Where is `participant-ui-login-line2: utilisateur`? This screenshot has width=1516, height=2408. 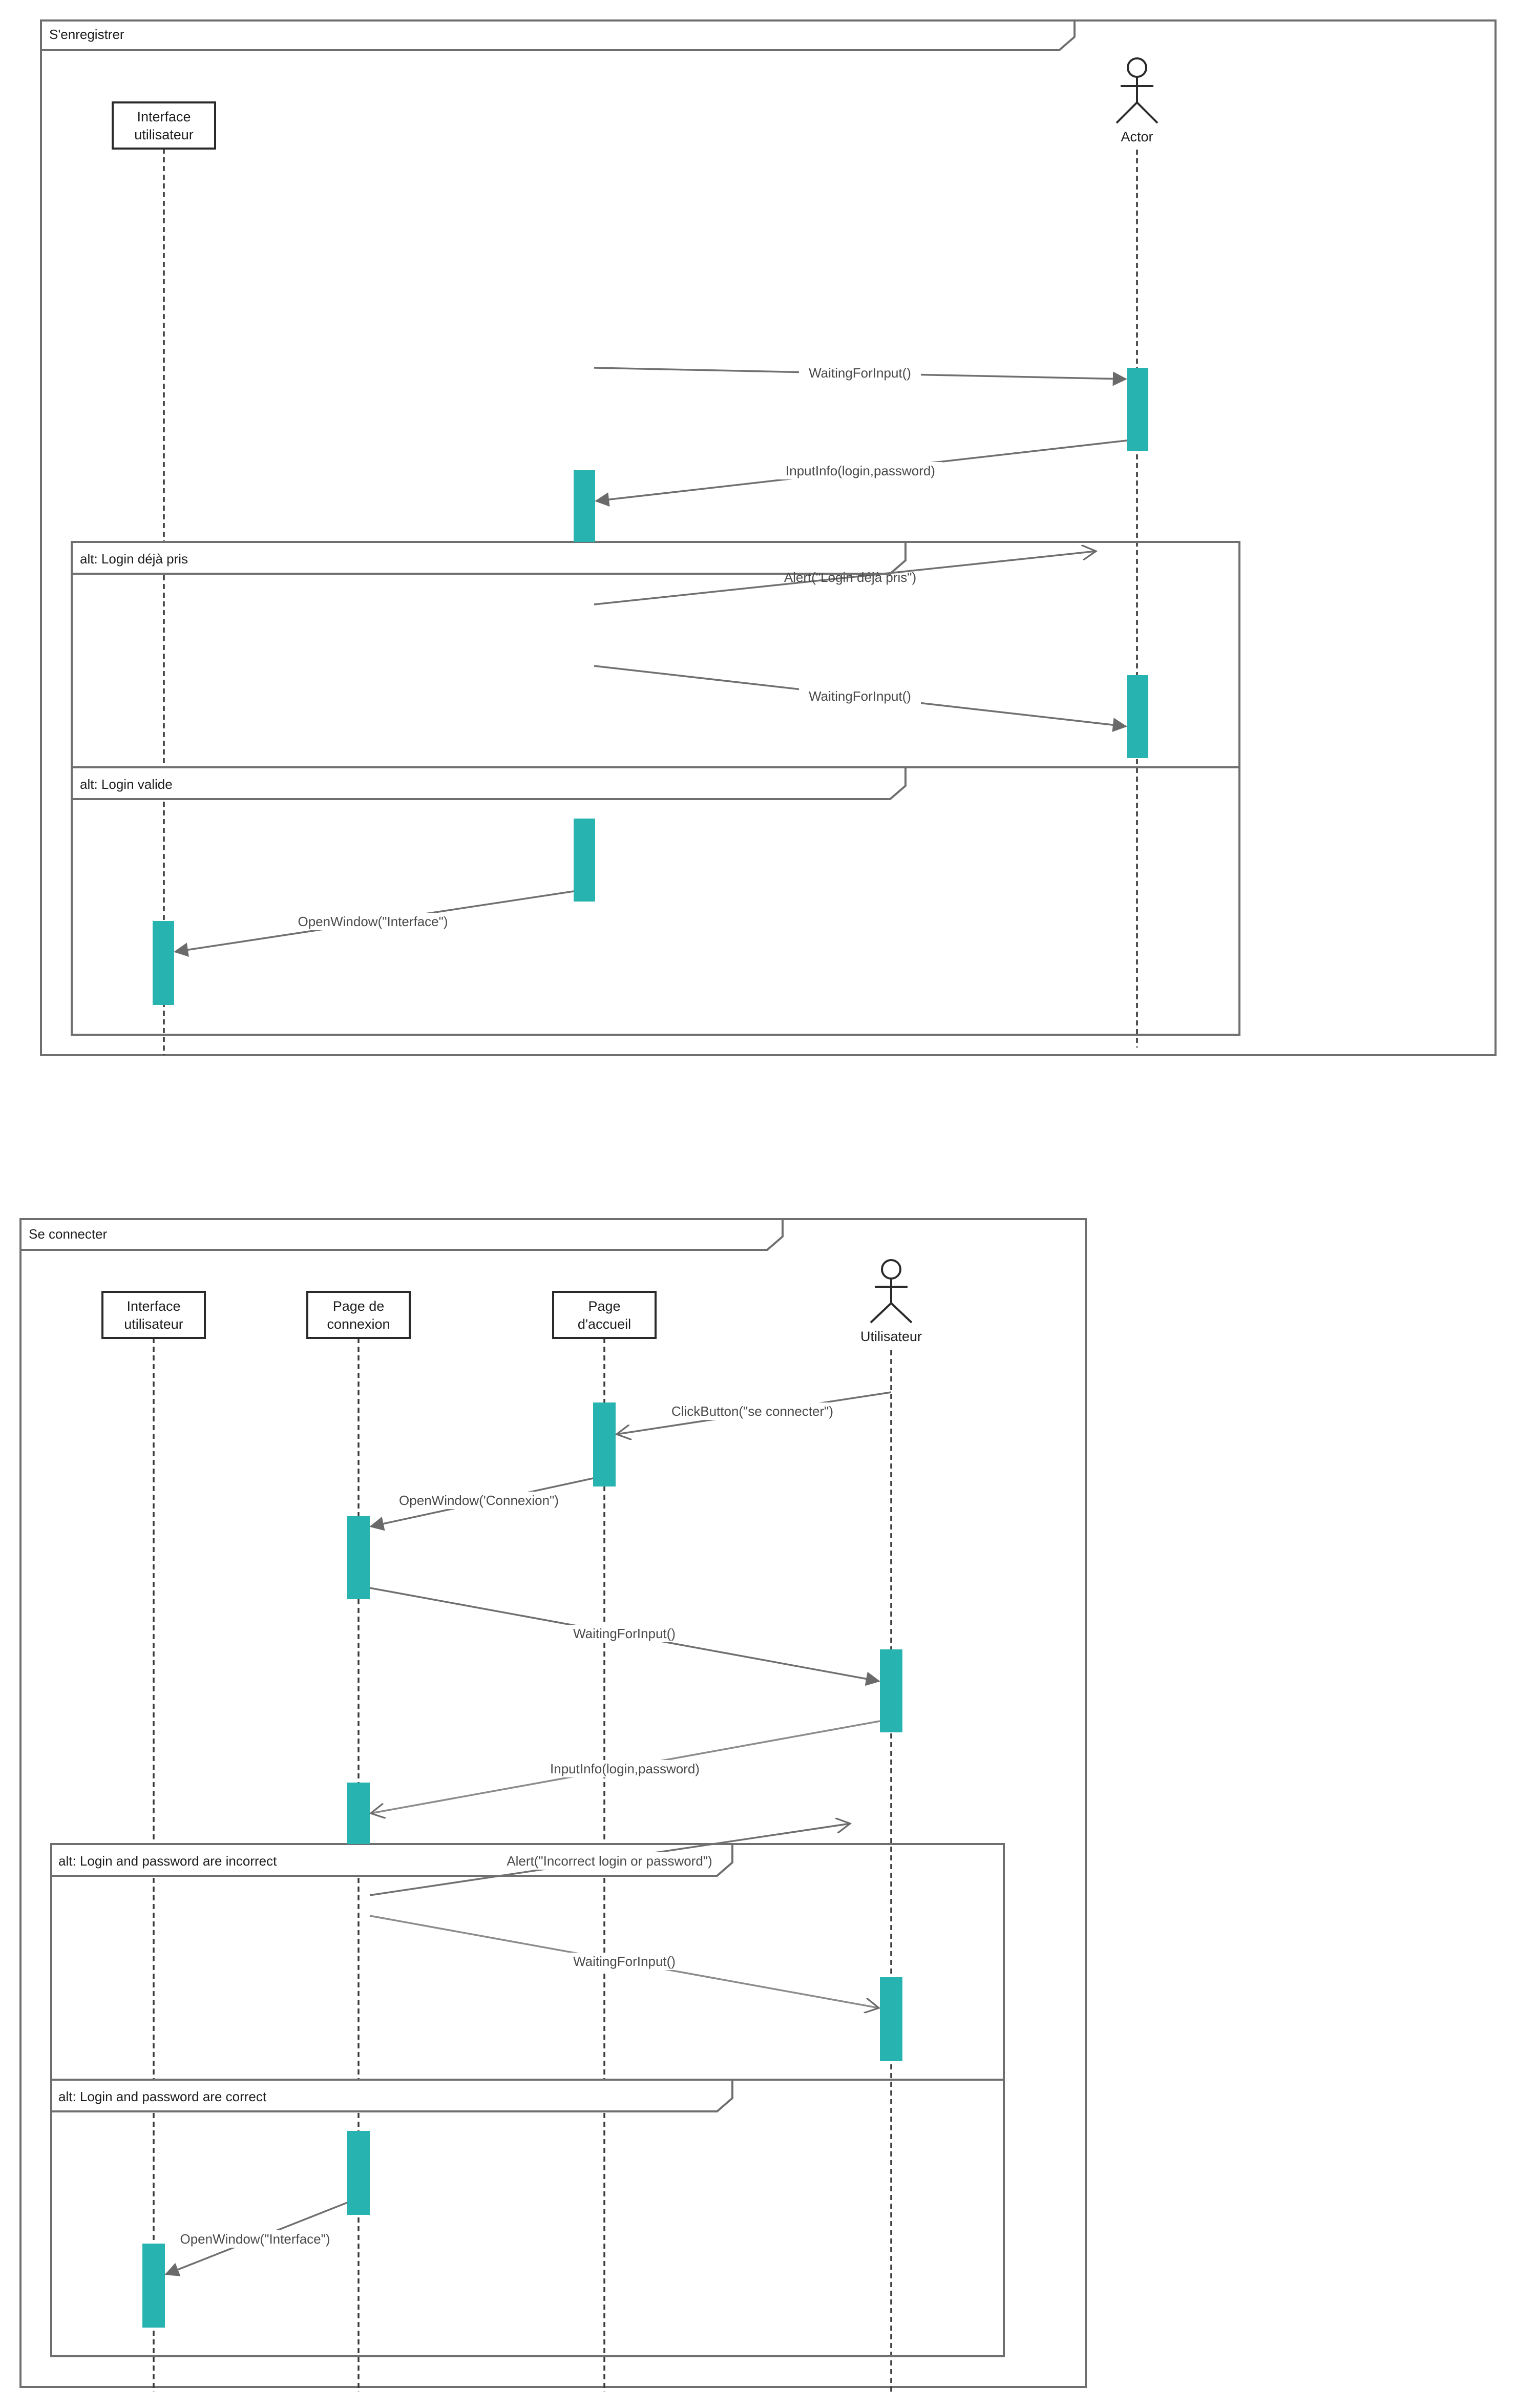
participant-ui-login-line2: utilisateur is located at coordinates (153, 1324).